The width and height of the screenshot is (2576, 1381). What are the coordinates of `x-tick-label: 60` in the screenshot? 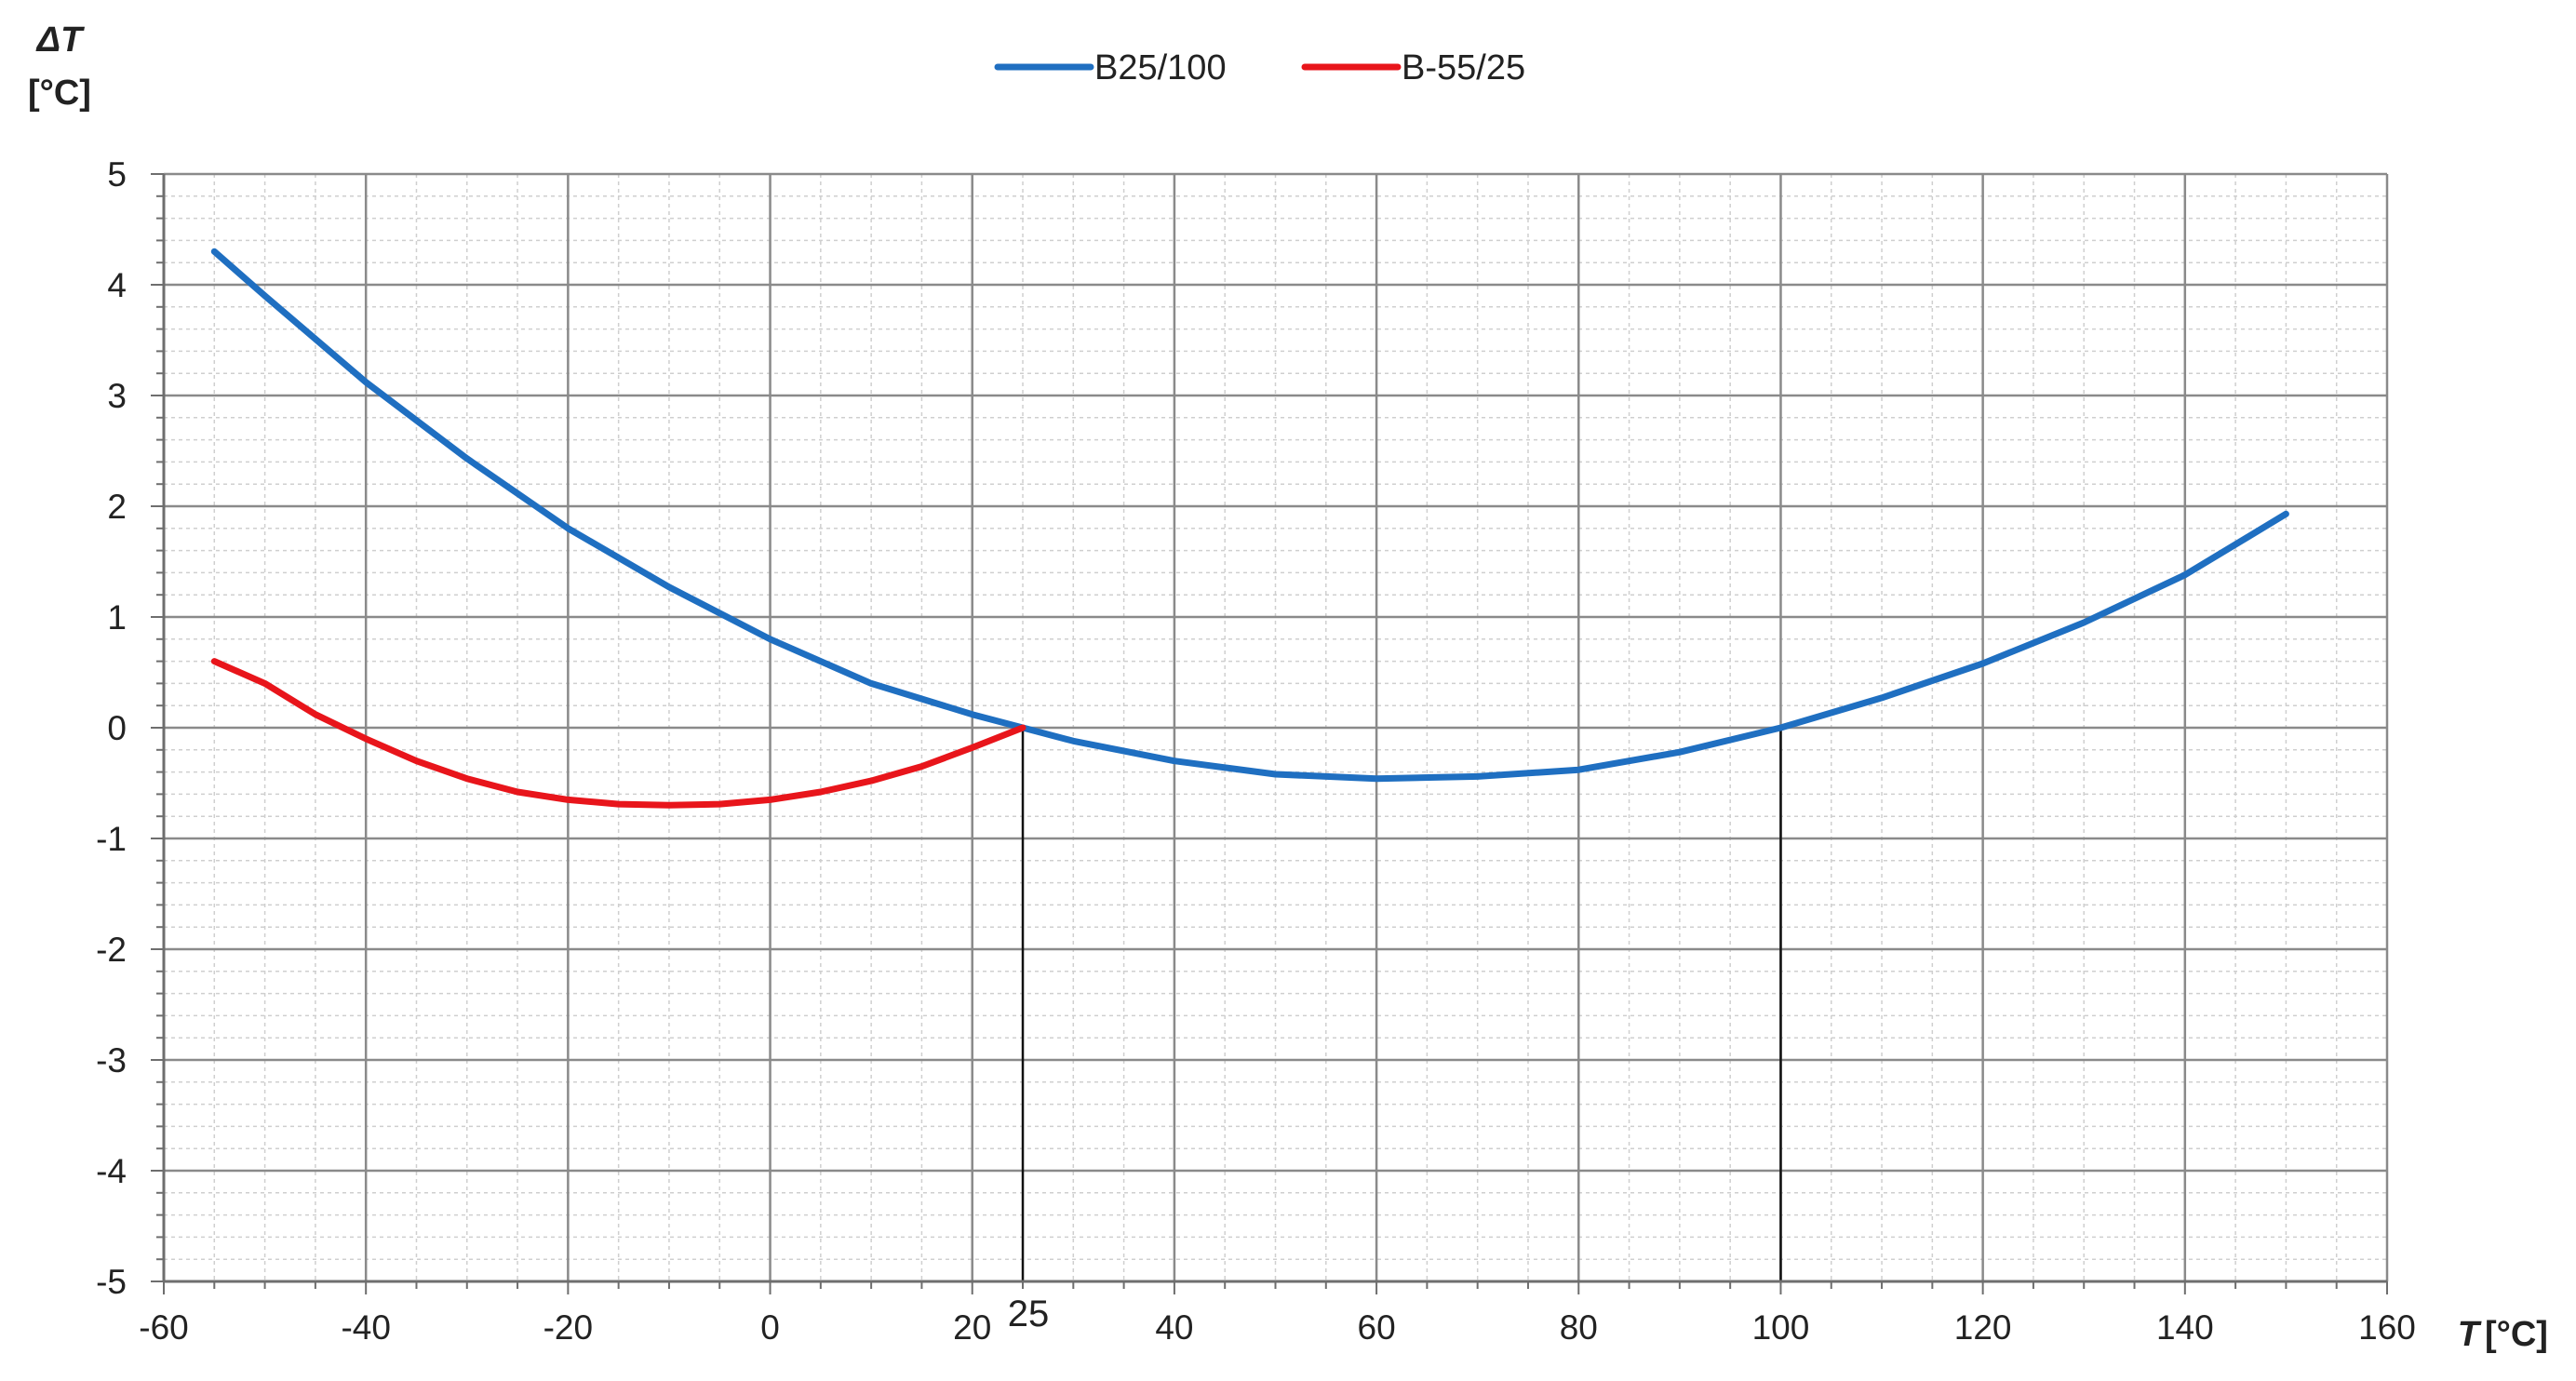 It's located at (1377, 1327).